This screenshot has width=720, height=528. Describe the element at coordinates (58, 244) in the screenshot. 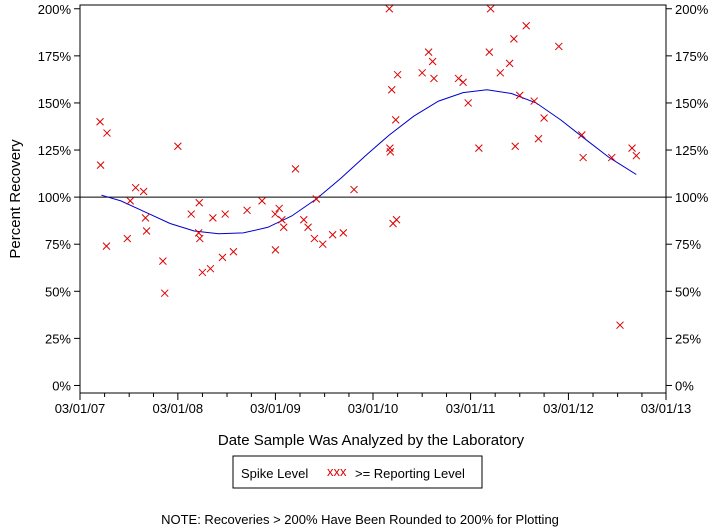

I see `y-tick-label-left: 75%` at that location.